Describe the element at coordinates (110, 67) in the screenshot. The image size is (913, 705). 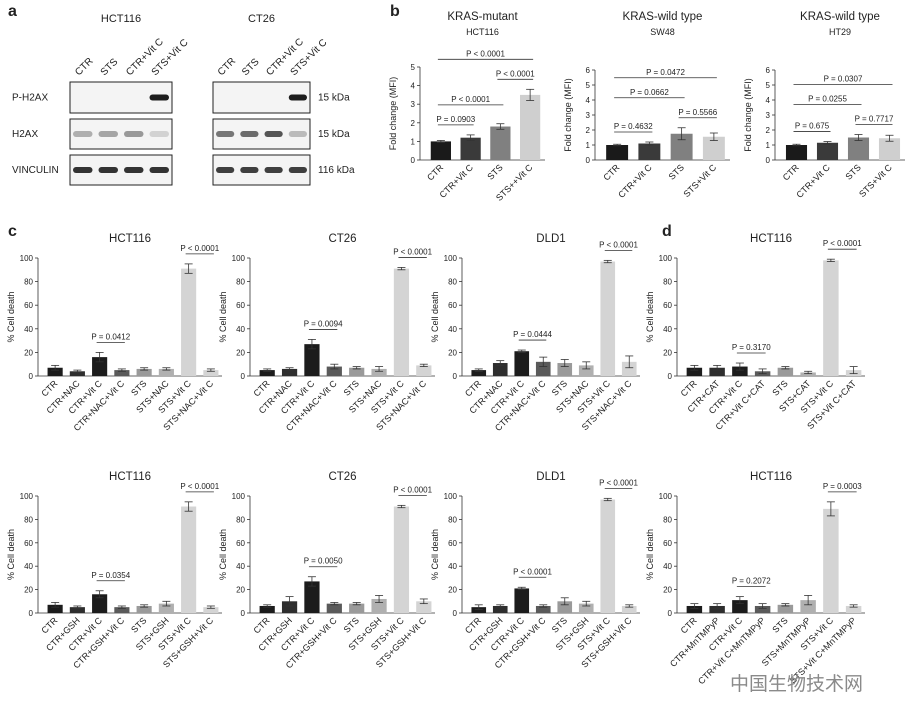
I see `lane-label: STS` at that location.